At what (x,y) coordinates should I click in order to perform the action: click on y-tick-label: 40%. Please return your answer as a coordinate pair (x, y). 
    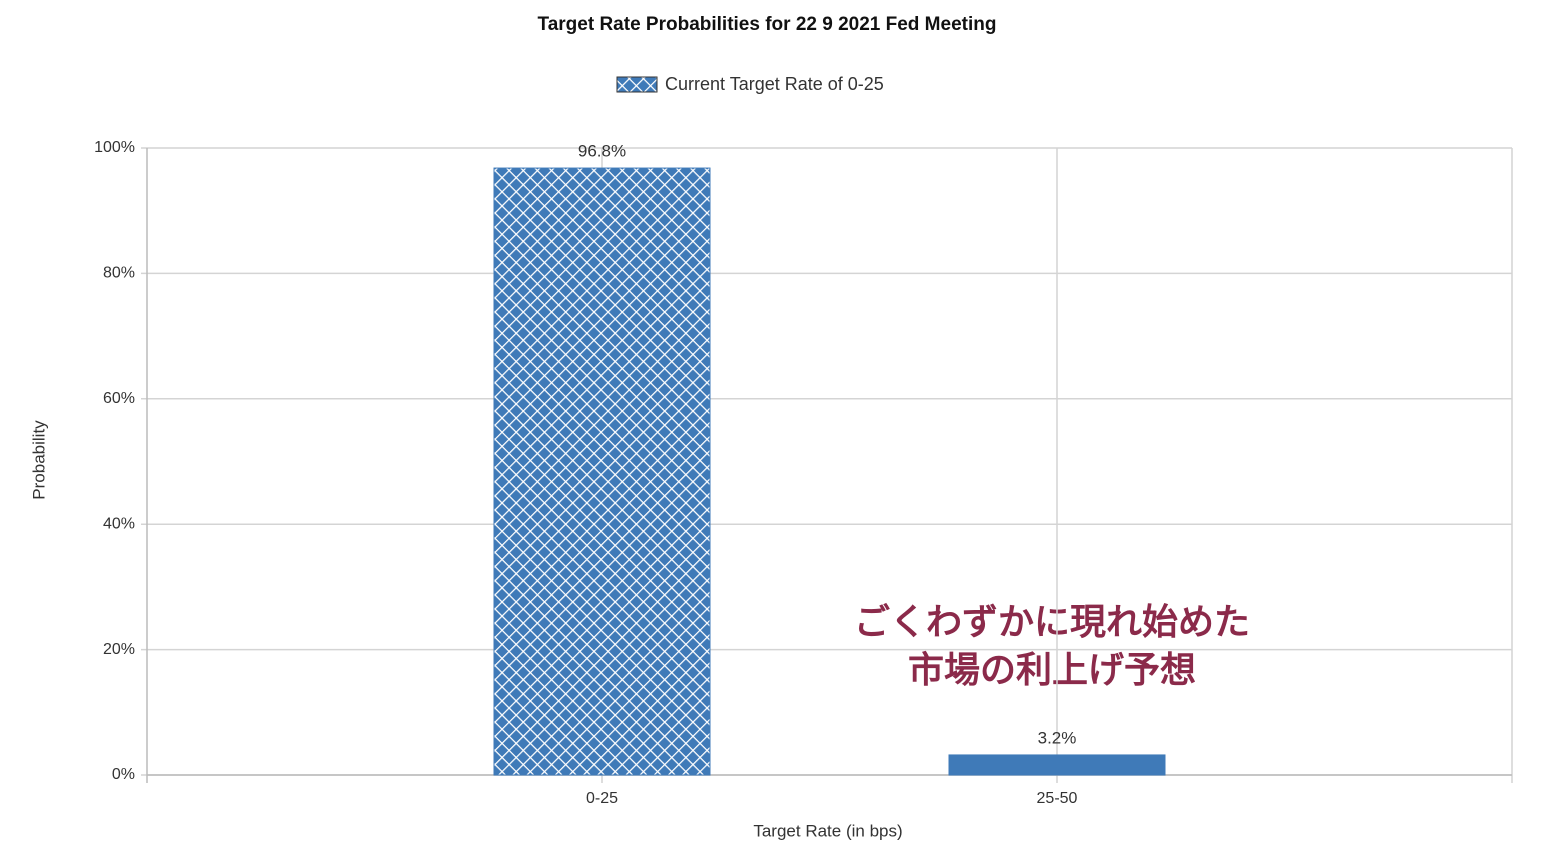
    Looking at the image, I should click on (119, 523).